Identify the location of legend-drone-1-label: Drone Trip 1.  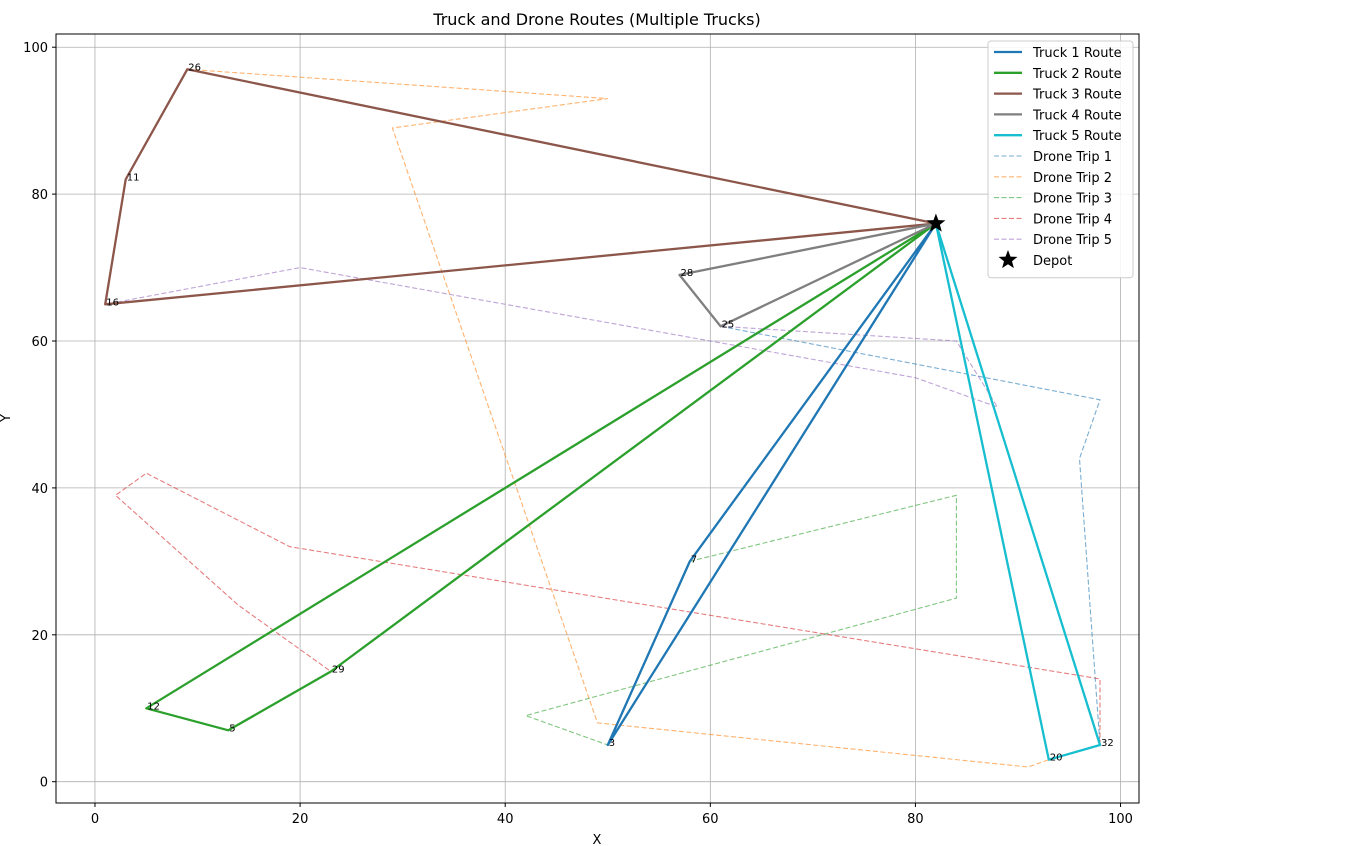
(1072, 157).